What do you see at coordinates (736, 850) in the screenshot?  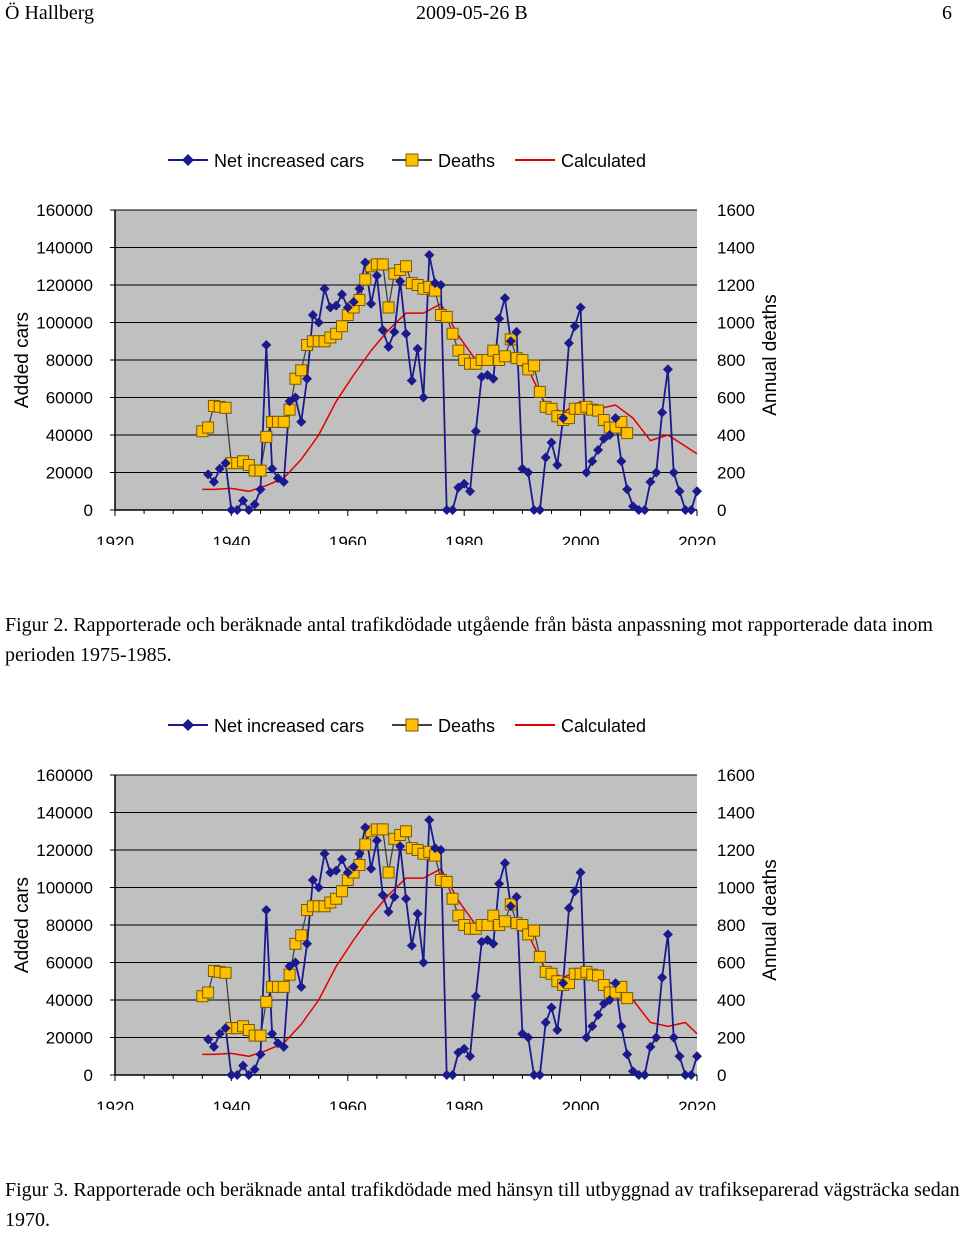 I see `y-right-tick-label: 1200` at bounding box center [736, 850].